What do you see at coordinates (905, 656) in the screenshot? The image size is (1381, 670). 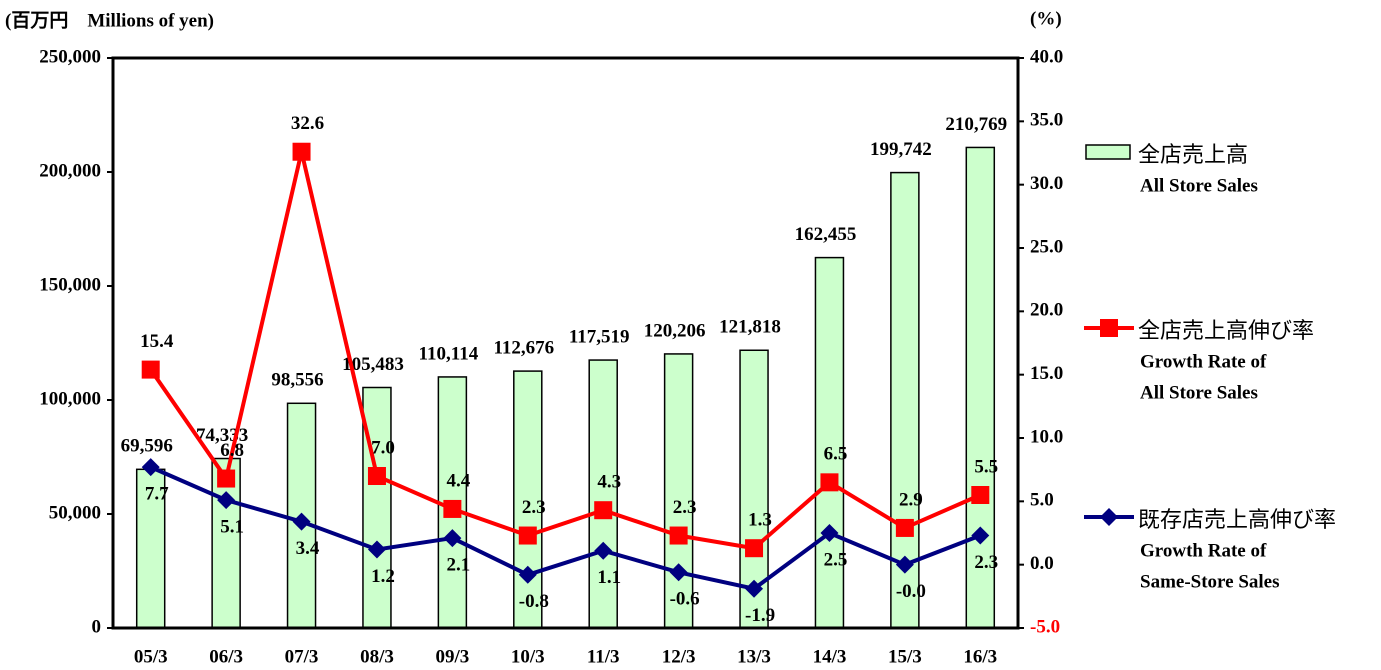 I see `x-tick-label: 15/3` at bounding box center [905, 656].